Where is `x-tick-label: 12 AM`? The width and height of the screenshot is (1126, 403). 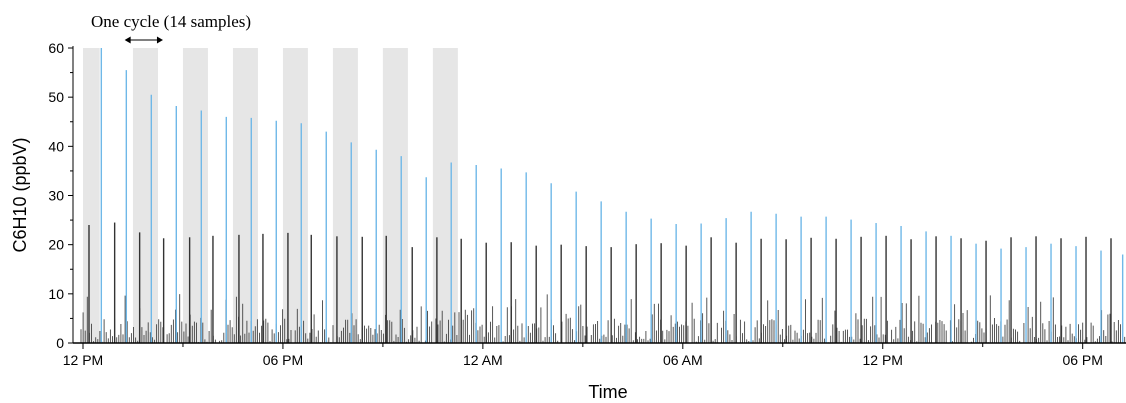 x-tick-label: 12 AM is located at coordinates (483, 360).